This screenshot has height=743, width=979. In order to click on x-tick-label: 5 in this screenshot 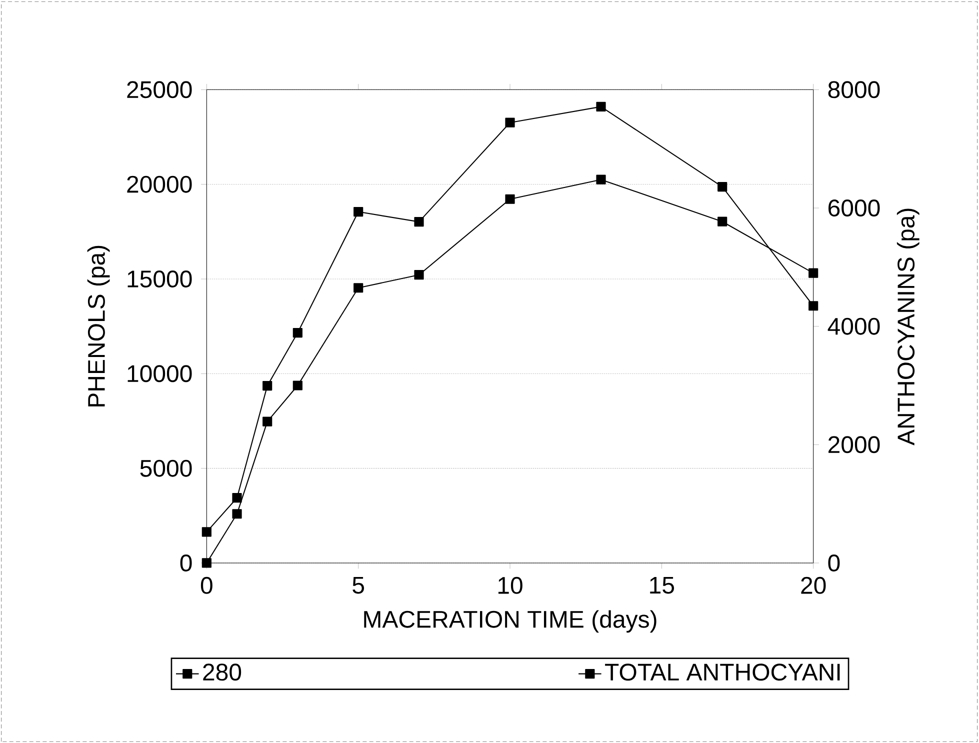, I will do `click(358, 585)`.